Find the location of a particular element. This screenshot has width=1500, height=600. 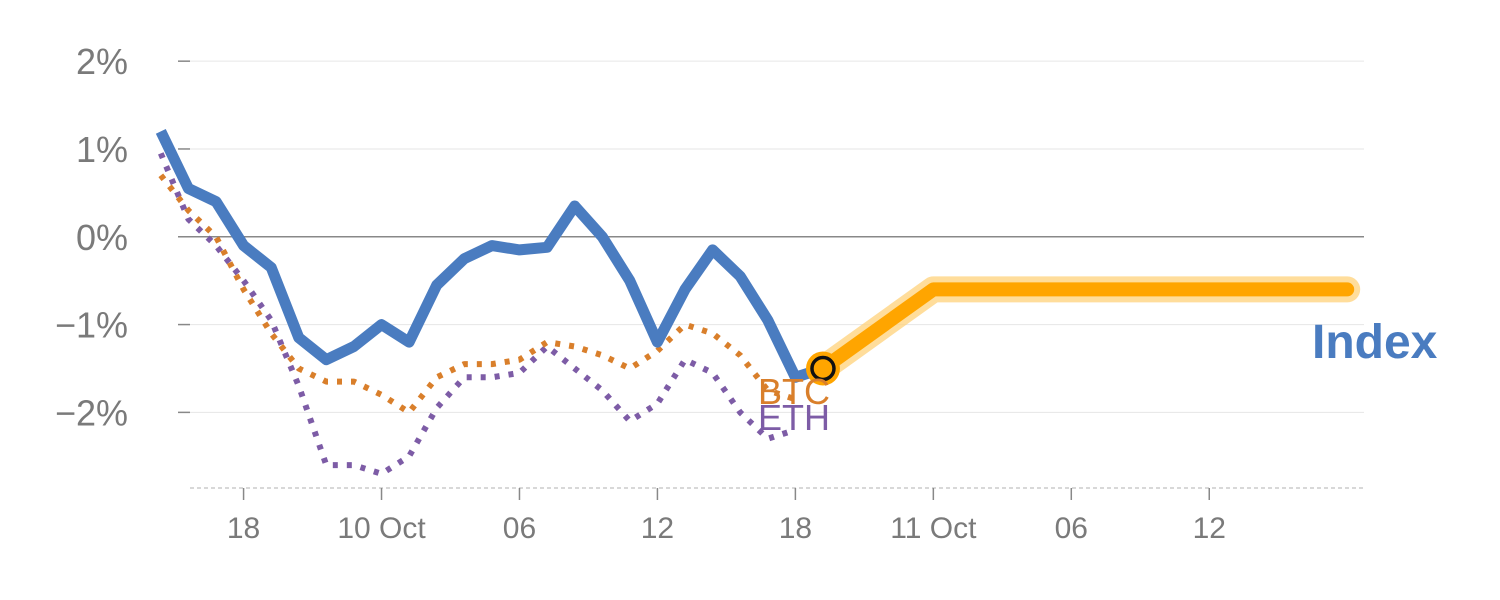

btc-series-label: BTC is located at coordinates (794, 391).